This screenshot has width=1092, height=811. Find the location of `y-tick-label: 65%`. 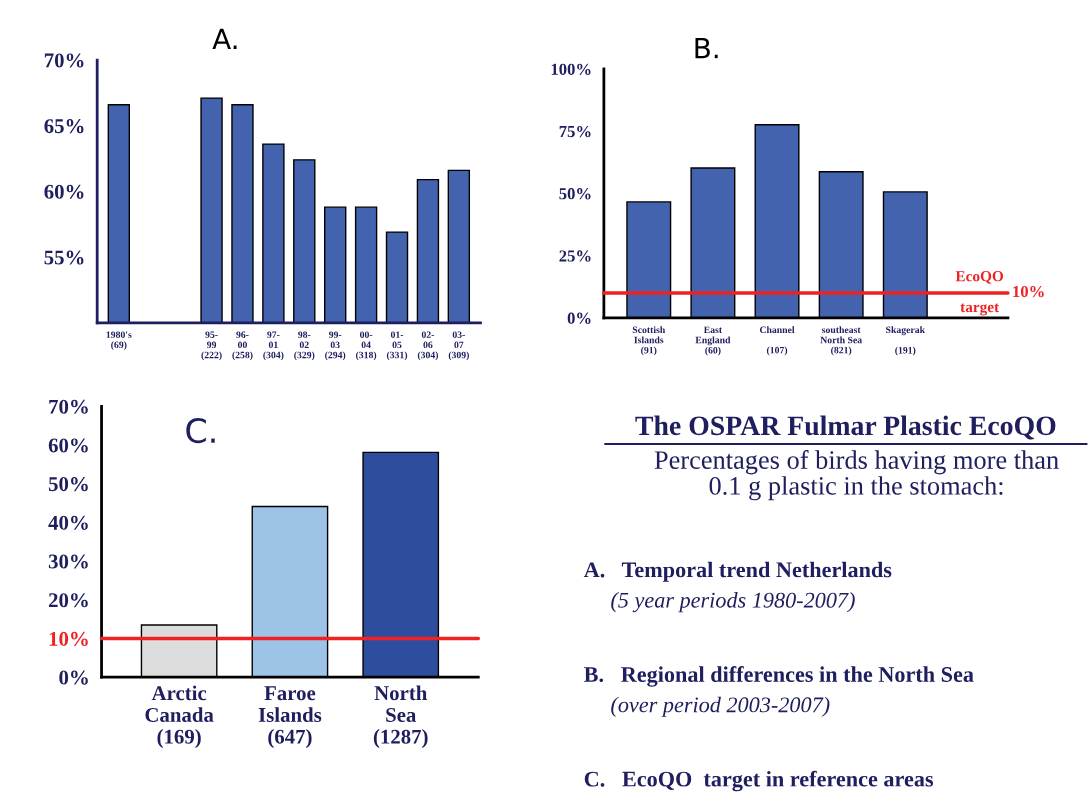

y-tick-label: 65% is located at coordinates (64, 126).